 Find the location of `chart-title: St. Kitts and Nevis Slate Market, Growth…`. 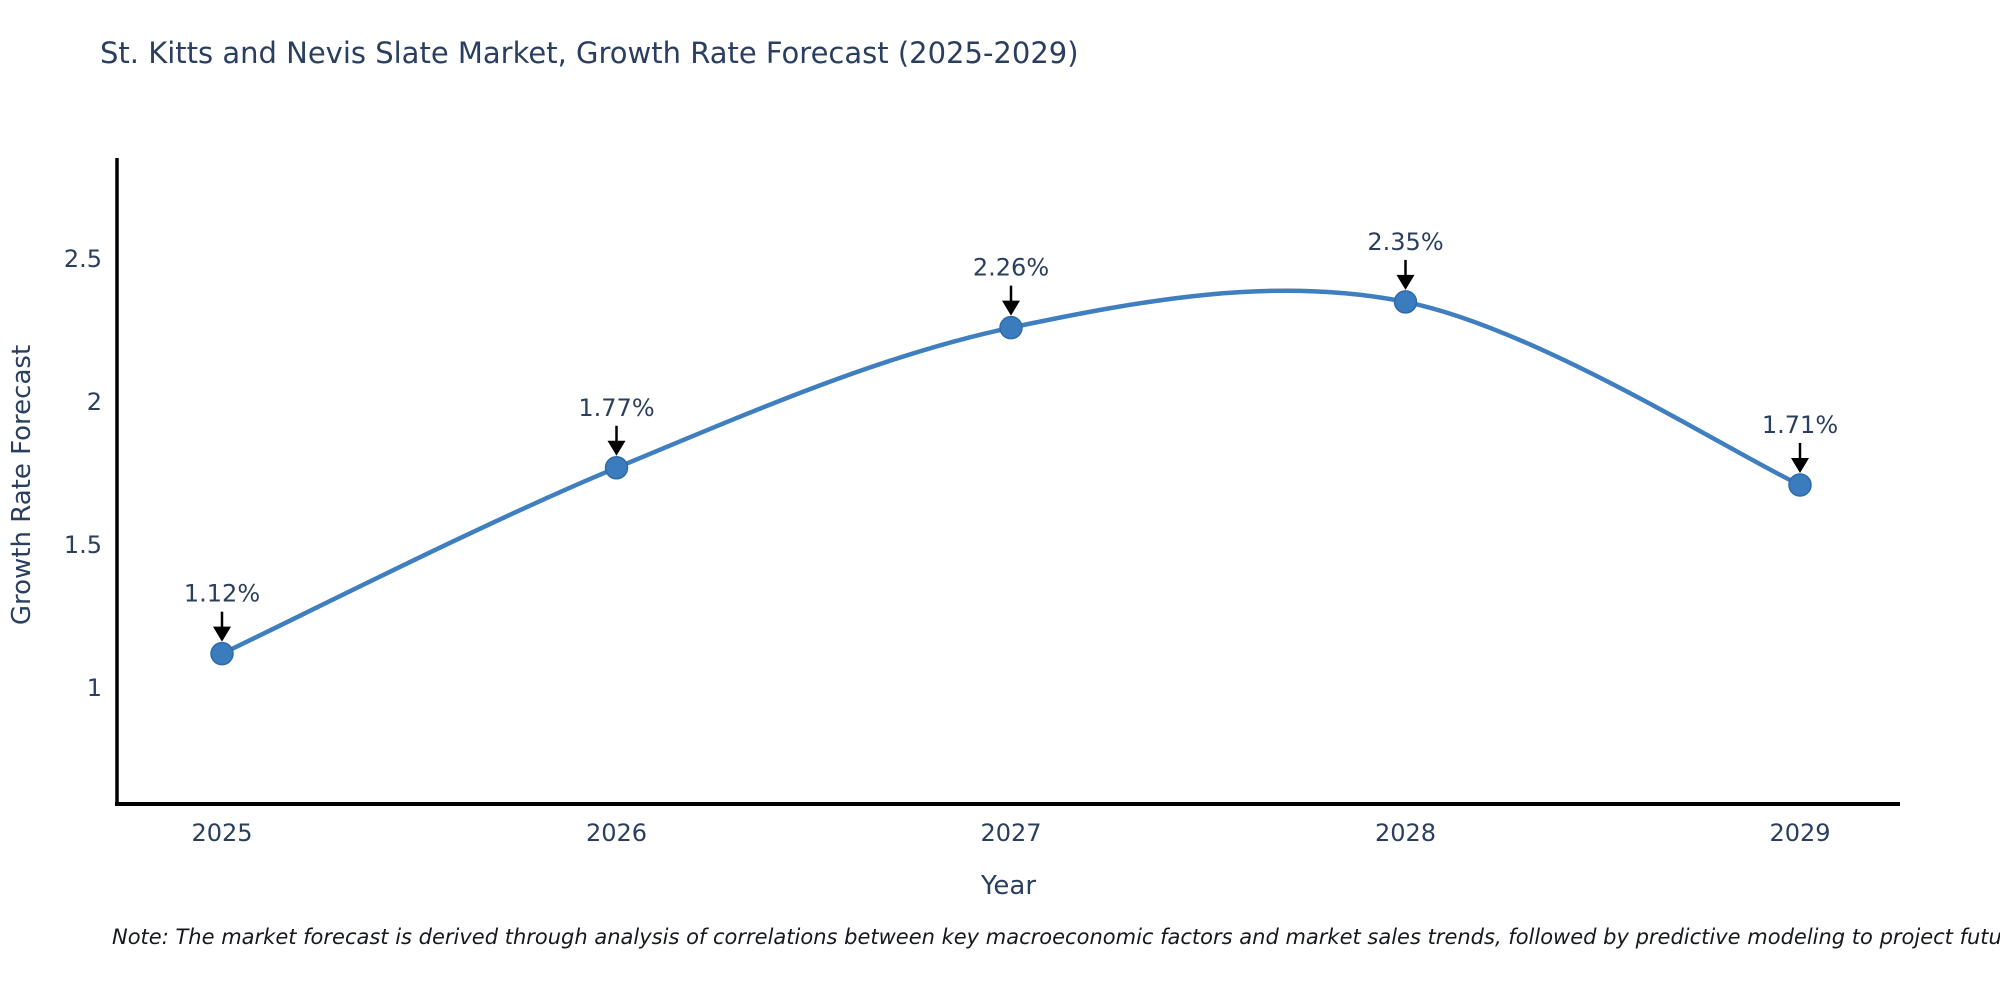

chart-title: St. Kitts and Nevis Slate Market, Growth… is located at coordinates (589, 53).